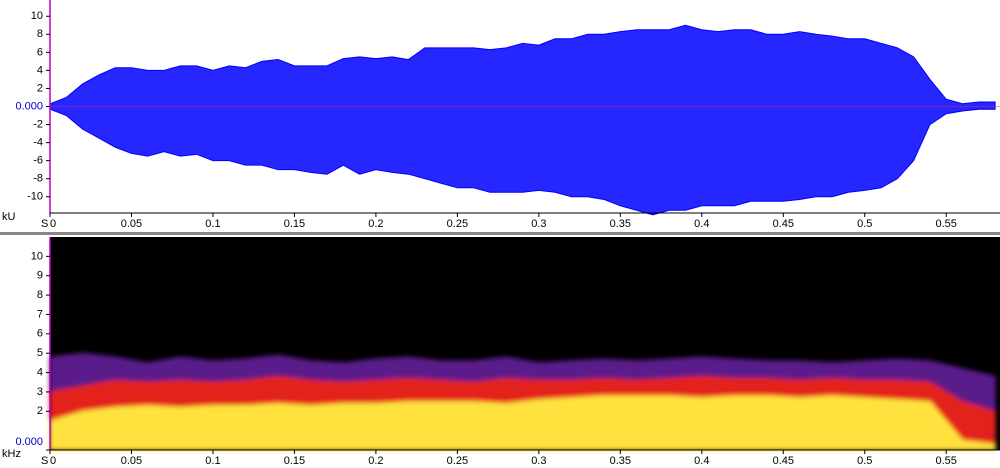 The image size is (1000, 468). What do you see at coordinates (522, 423) in the screenshot?
I see `spectral-band` at bounding box center [522, 423].